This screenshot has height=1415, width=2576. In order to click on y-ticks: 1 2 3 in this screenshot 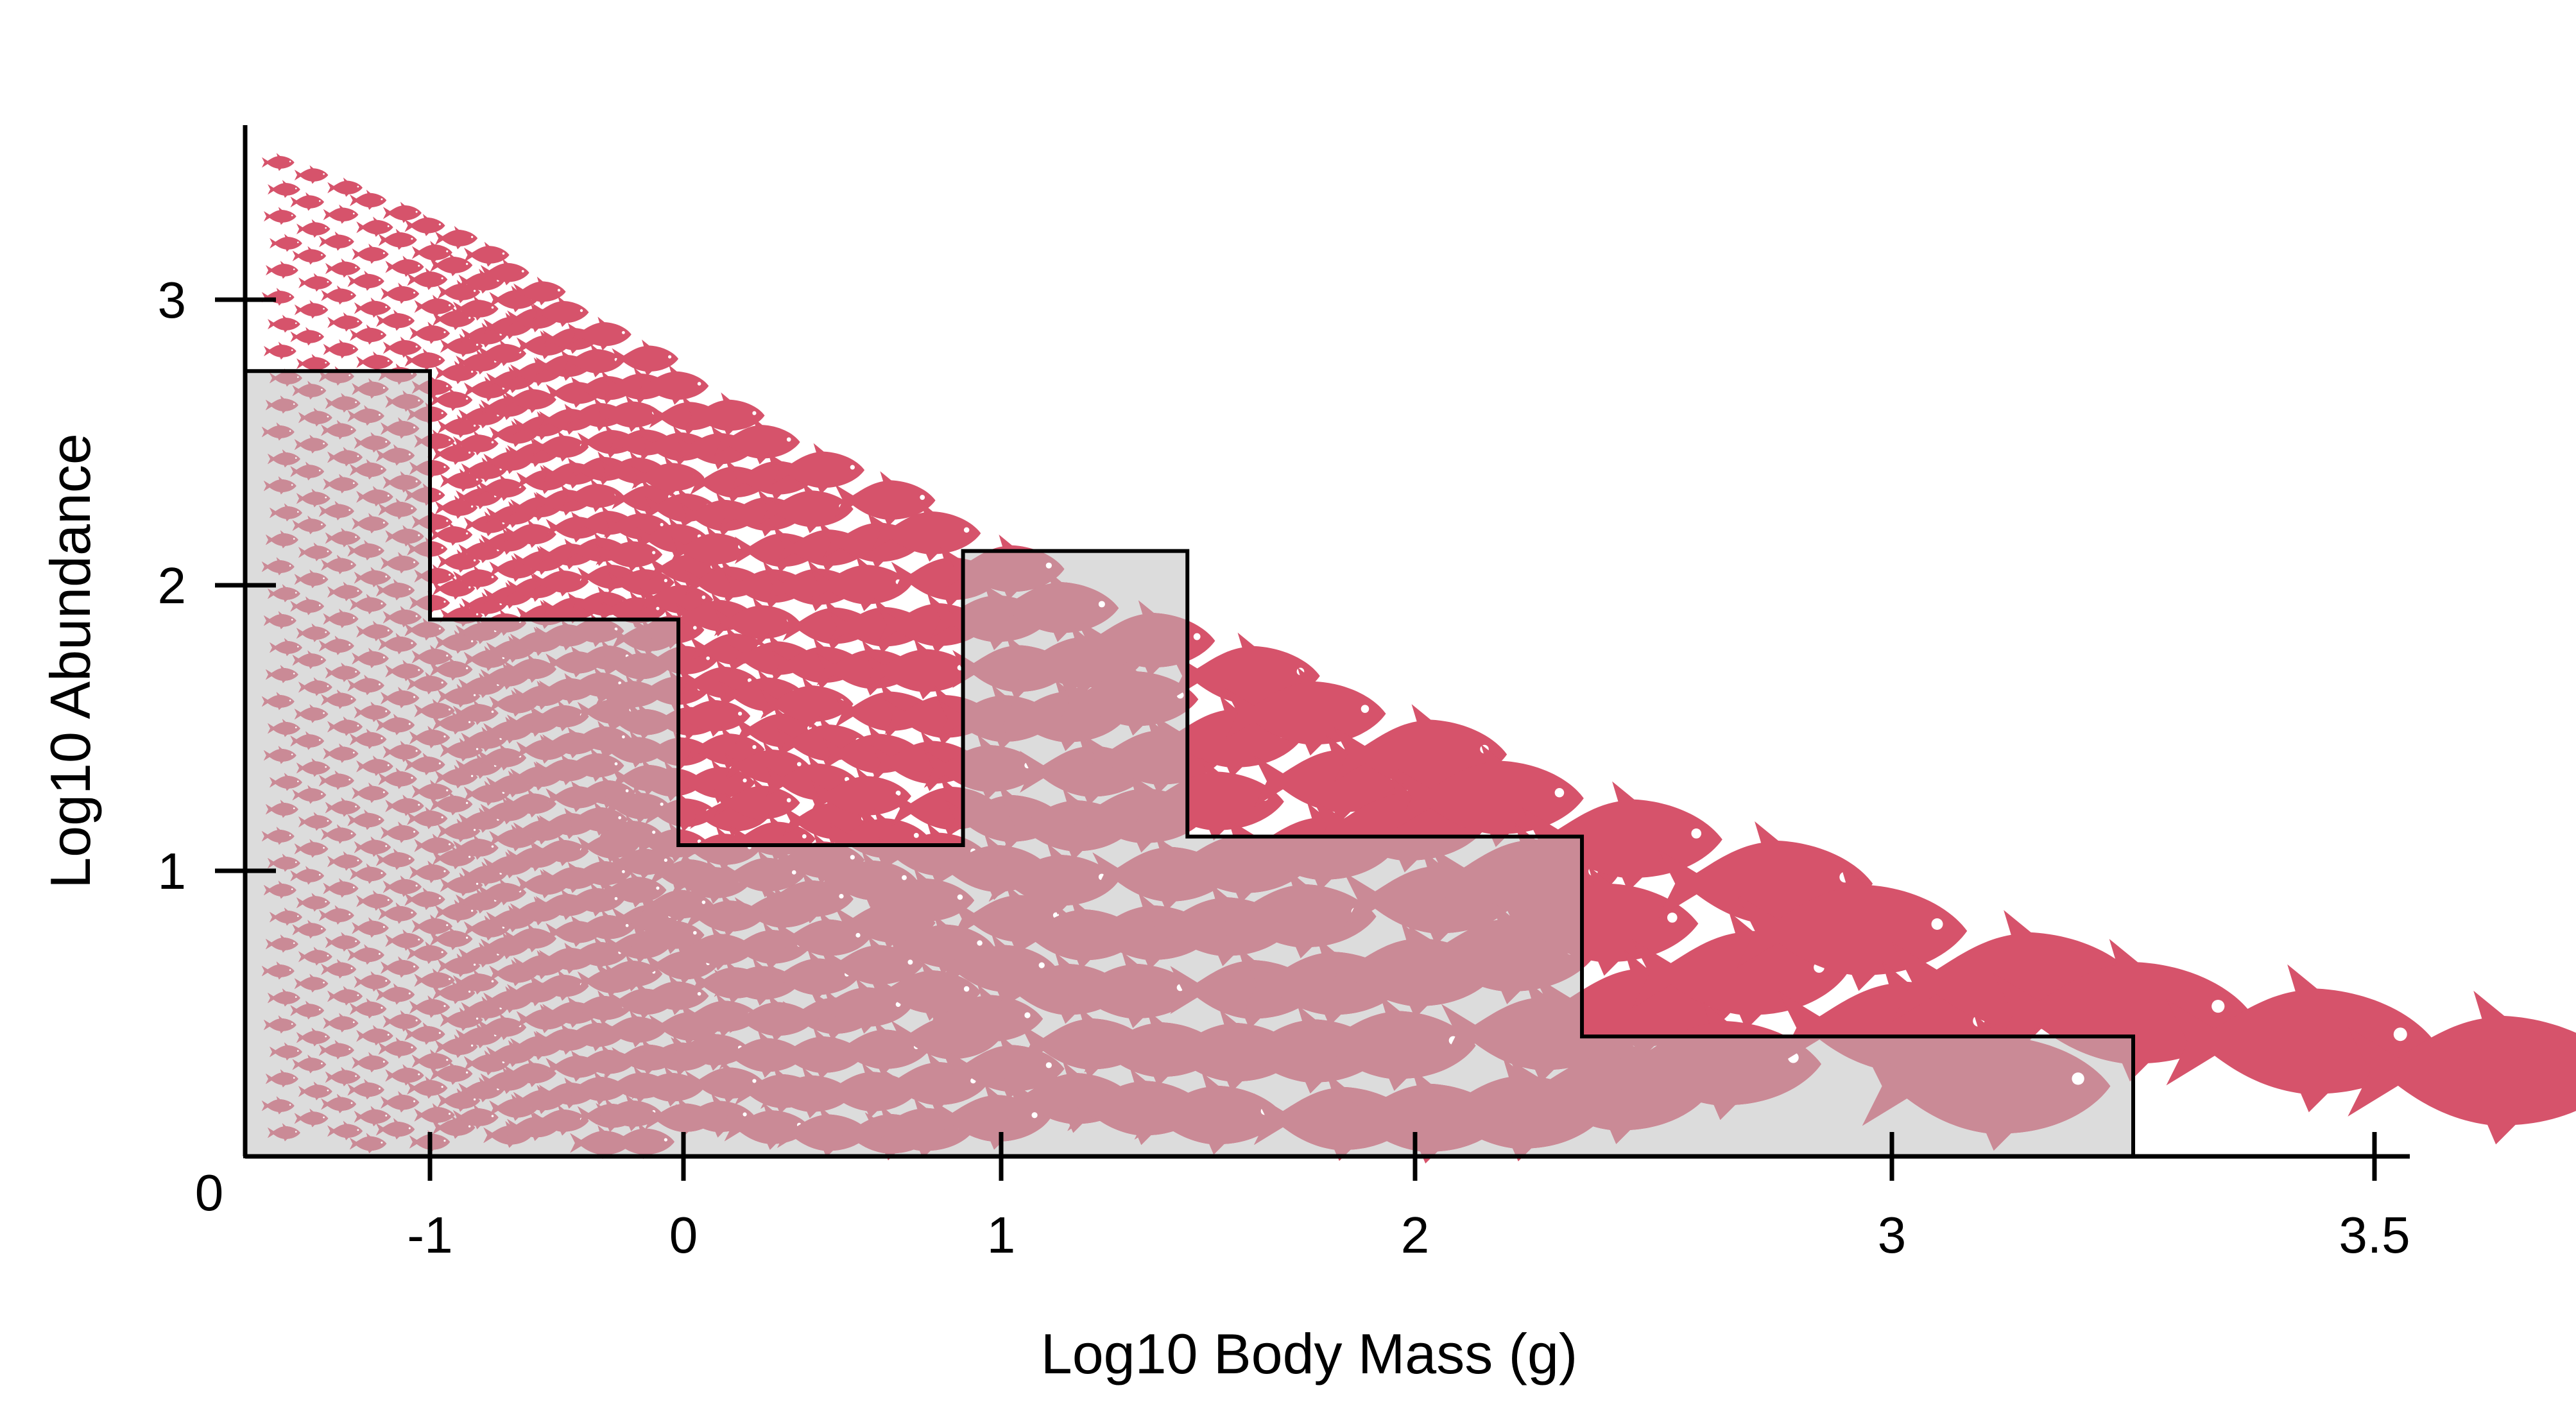, I will do `click(217, 585)`.